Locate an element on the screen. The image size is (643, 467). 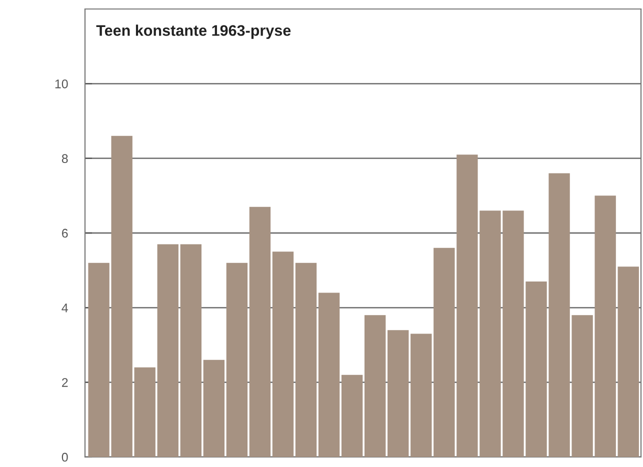
y-tick-label: 0 is located at coordinates (65, 457).